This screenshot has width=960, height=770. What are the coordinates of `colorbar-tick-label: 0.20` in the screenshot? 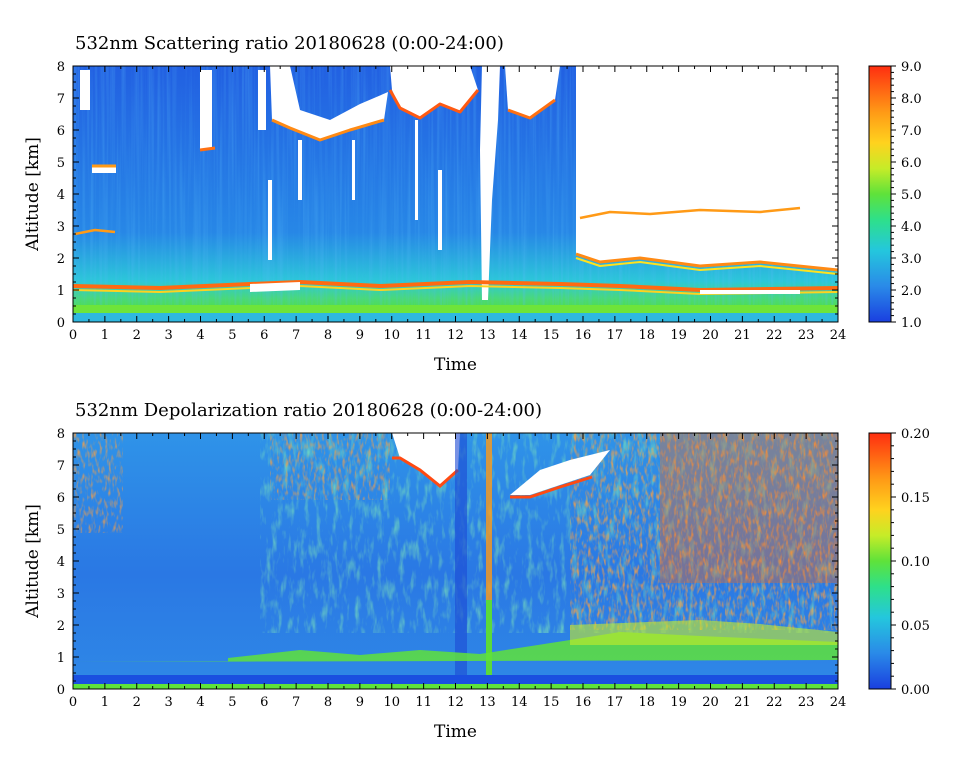 It's located at (915, 434).